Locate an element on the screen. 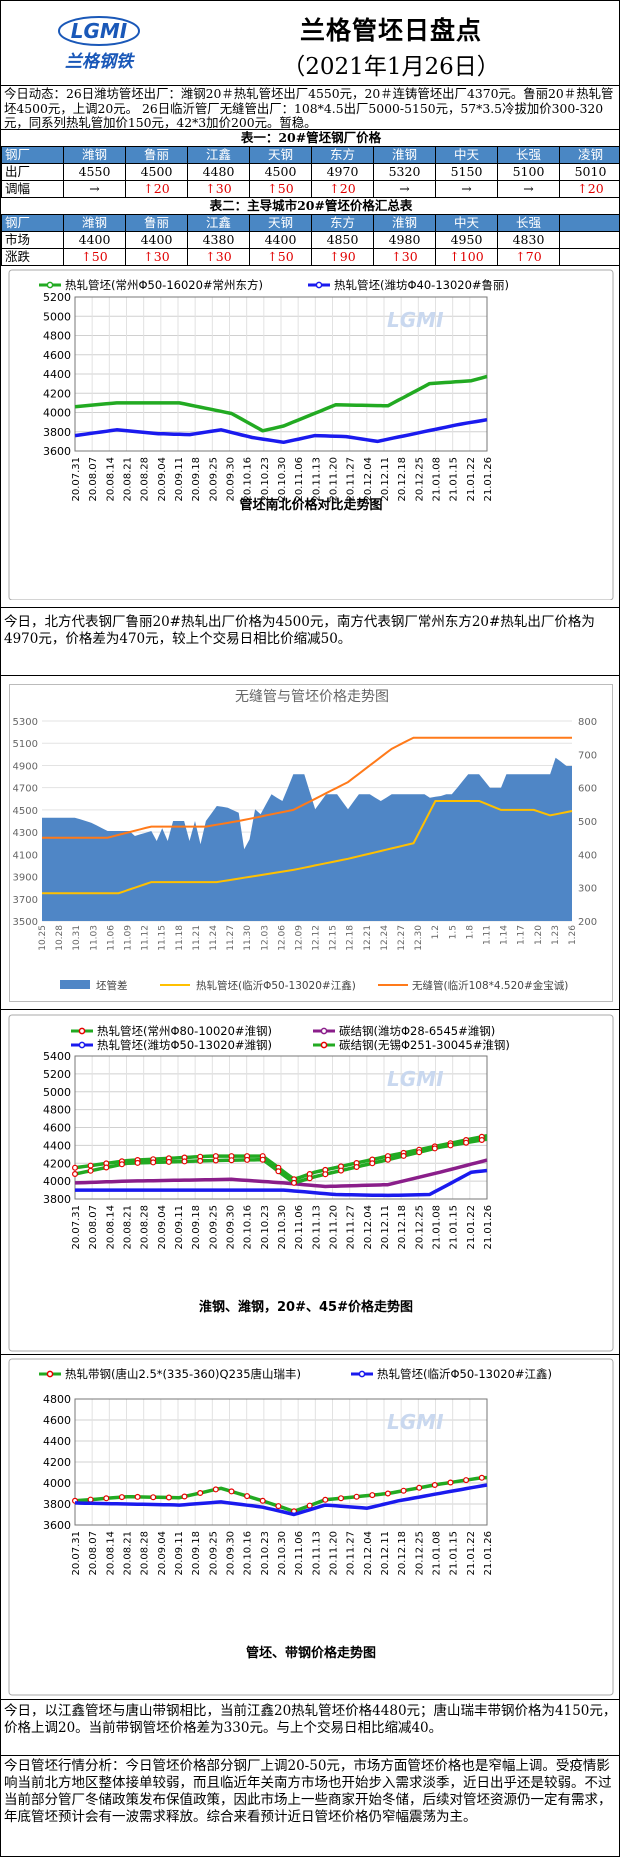 This screenshot has width=620, height=1857. x-tick-label: 20.08.28 is located at coordinates (145, 1553).